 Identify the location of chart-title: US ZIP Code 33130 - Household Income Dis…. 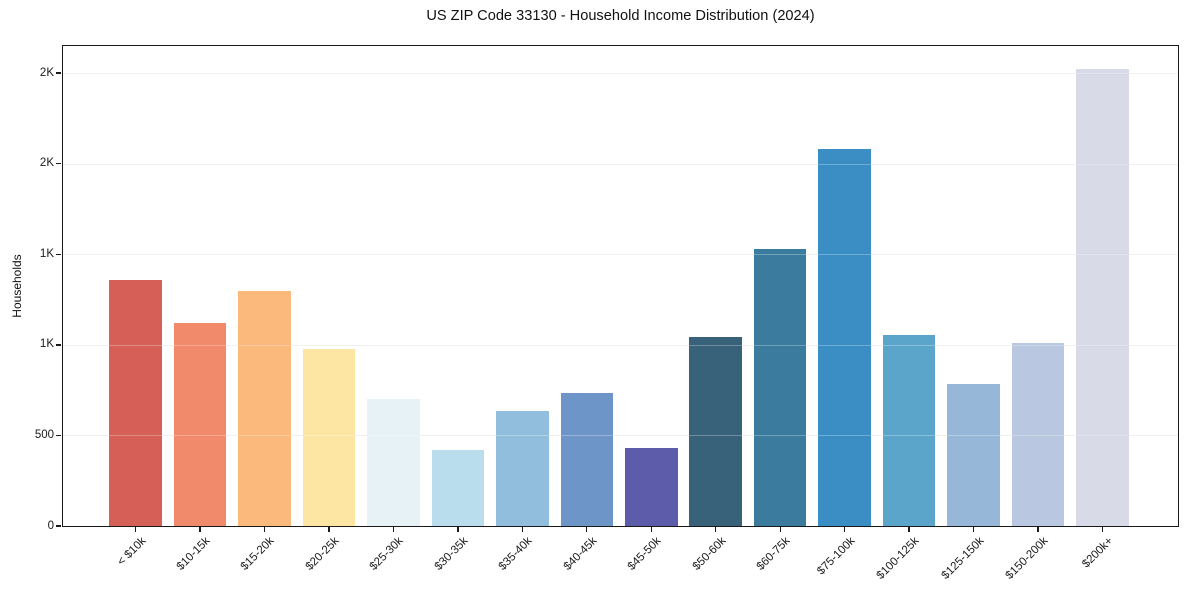
(620, 16).